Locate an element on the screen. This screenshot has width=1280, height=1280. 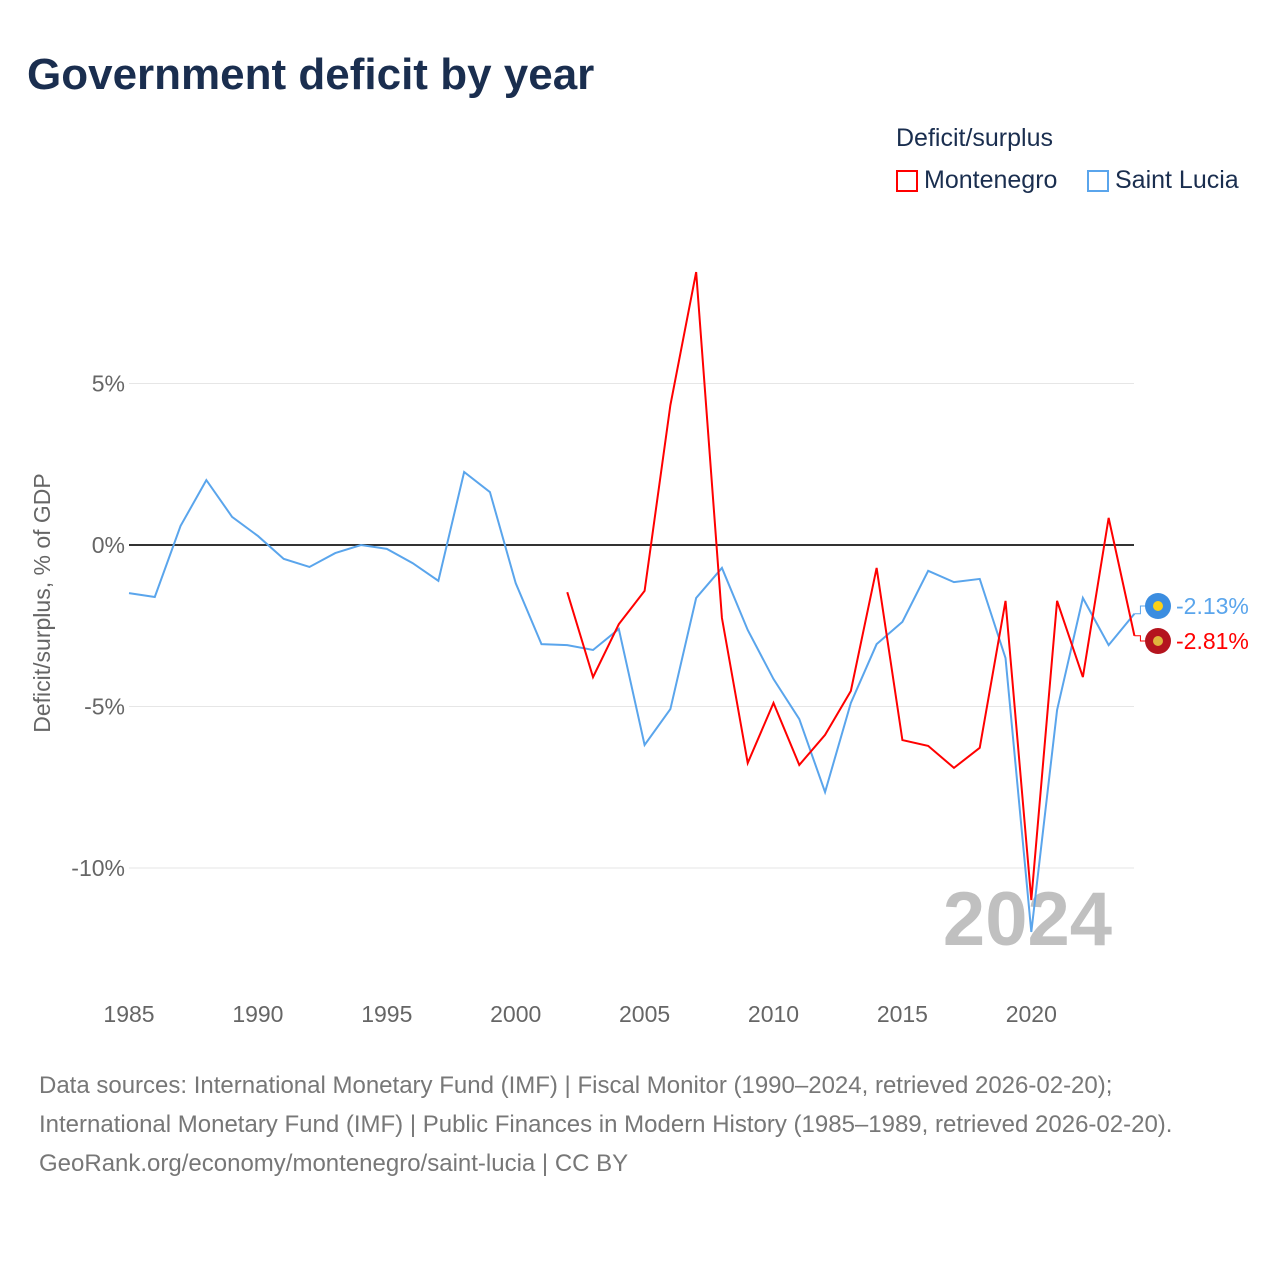
legend-title: Deficit/surplus is located at coordinates (974, 138).